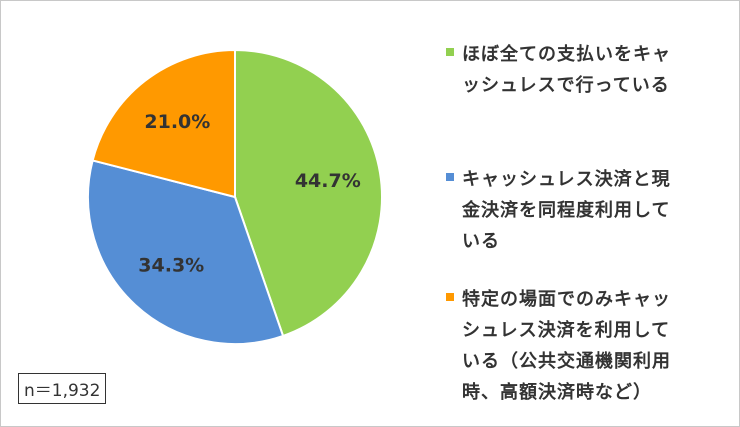 The width and height of the screenshot is (740, 427). I want to click on value-label: 34.3%, so click(171, 266).